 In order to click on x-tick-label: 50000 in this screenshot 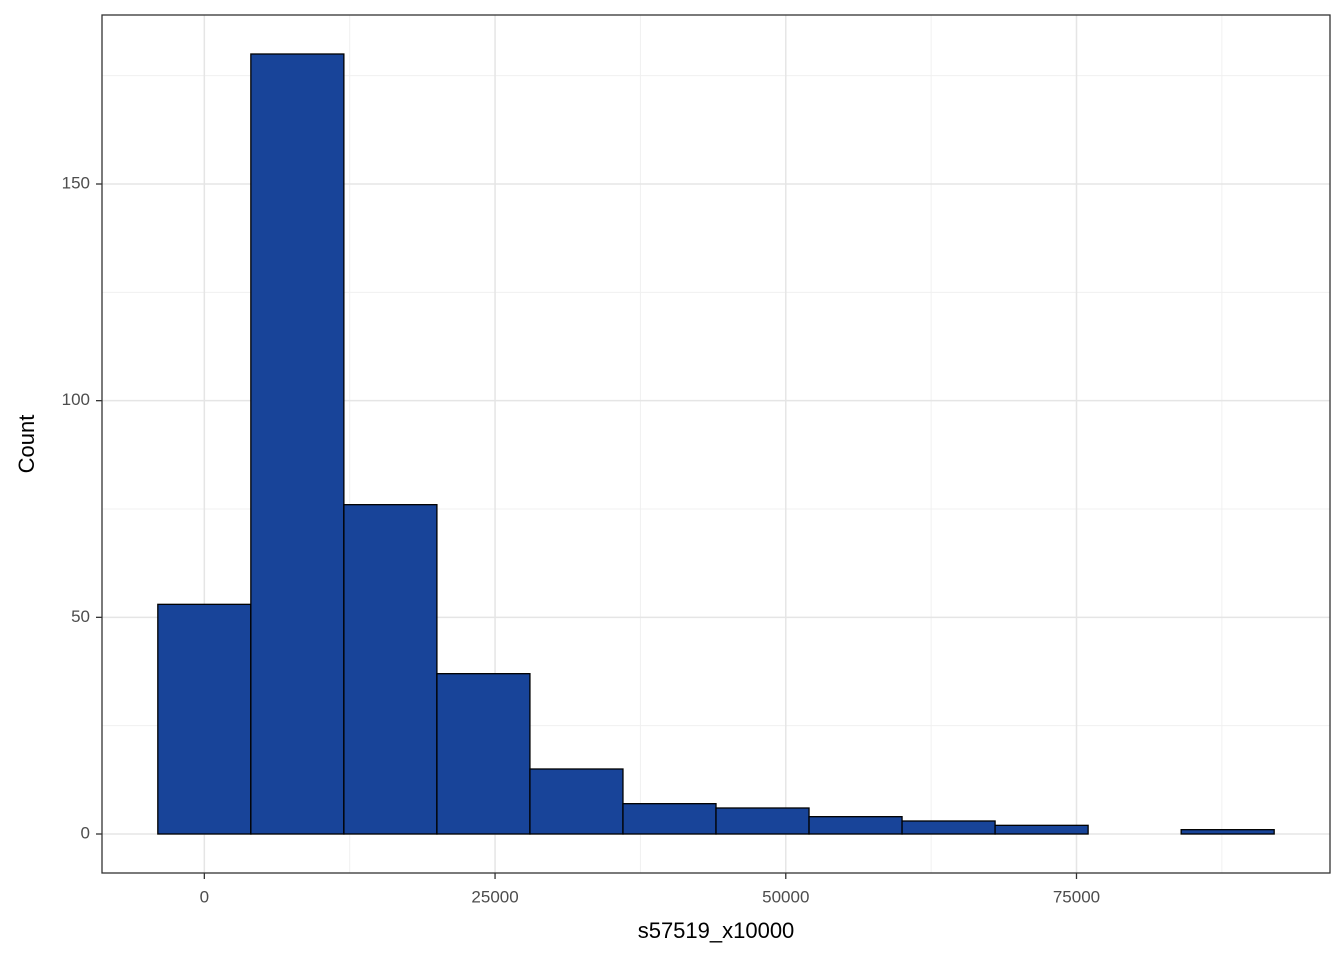, I will do `click(785, 896)`.